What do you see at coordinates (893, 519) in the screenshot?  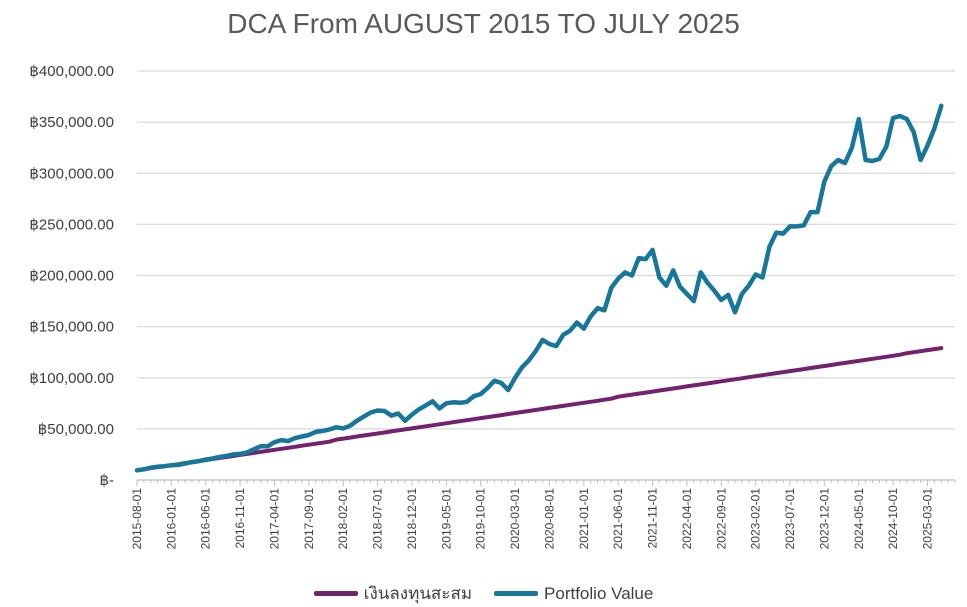 I see `x-tick-label-22: 2024-10-01` at bounding box center [893, 519].